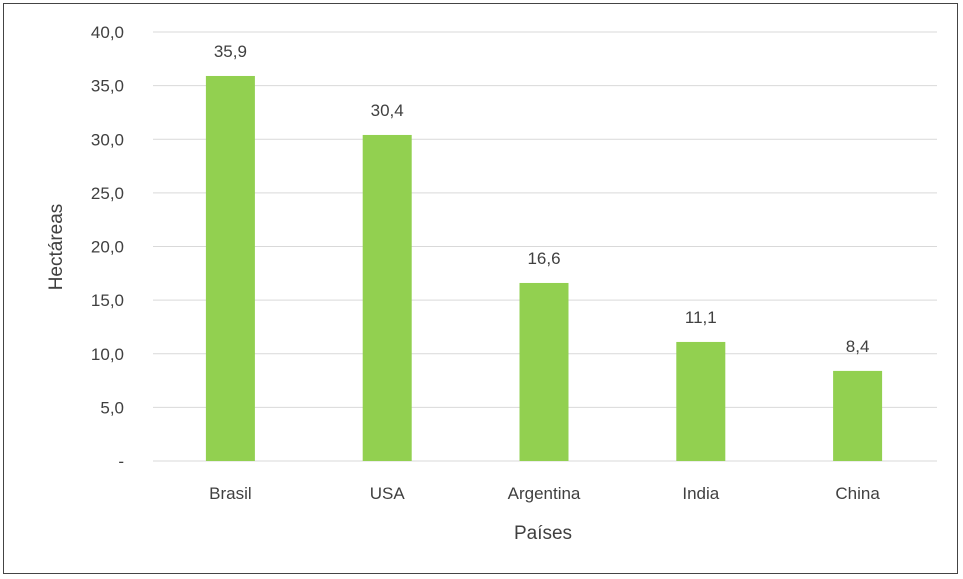 The image size is (963, 579). What do you see at coordinates (230, 51) in the screenshot?
I see `data-label: 35,9` at bounding box center [230, 51].